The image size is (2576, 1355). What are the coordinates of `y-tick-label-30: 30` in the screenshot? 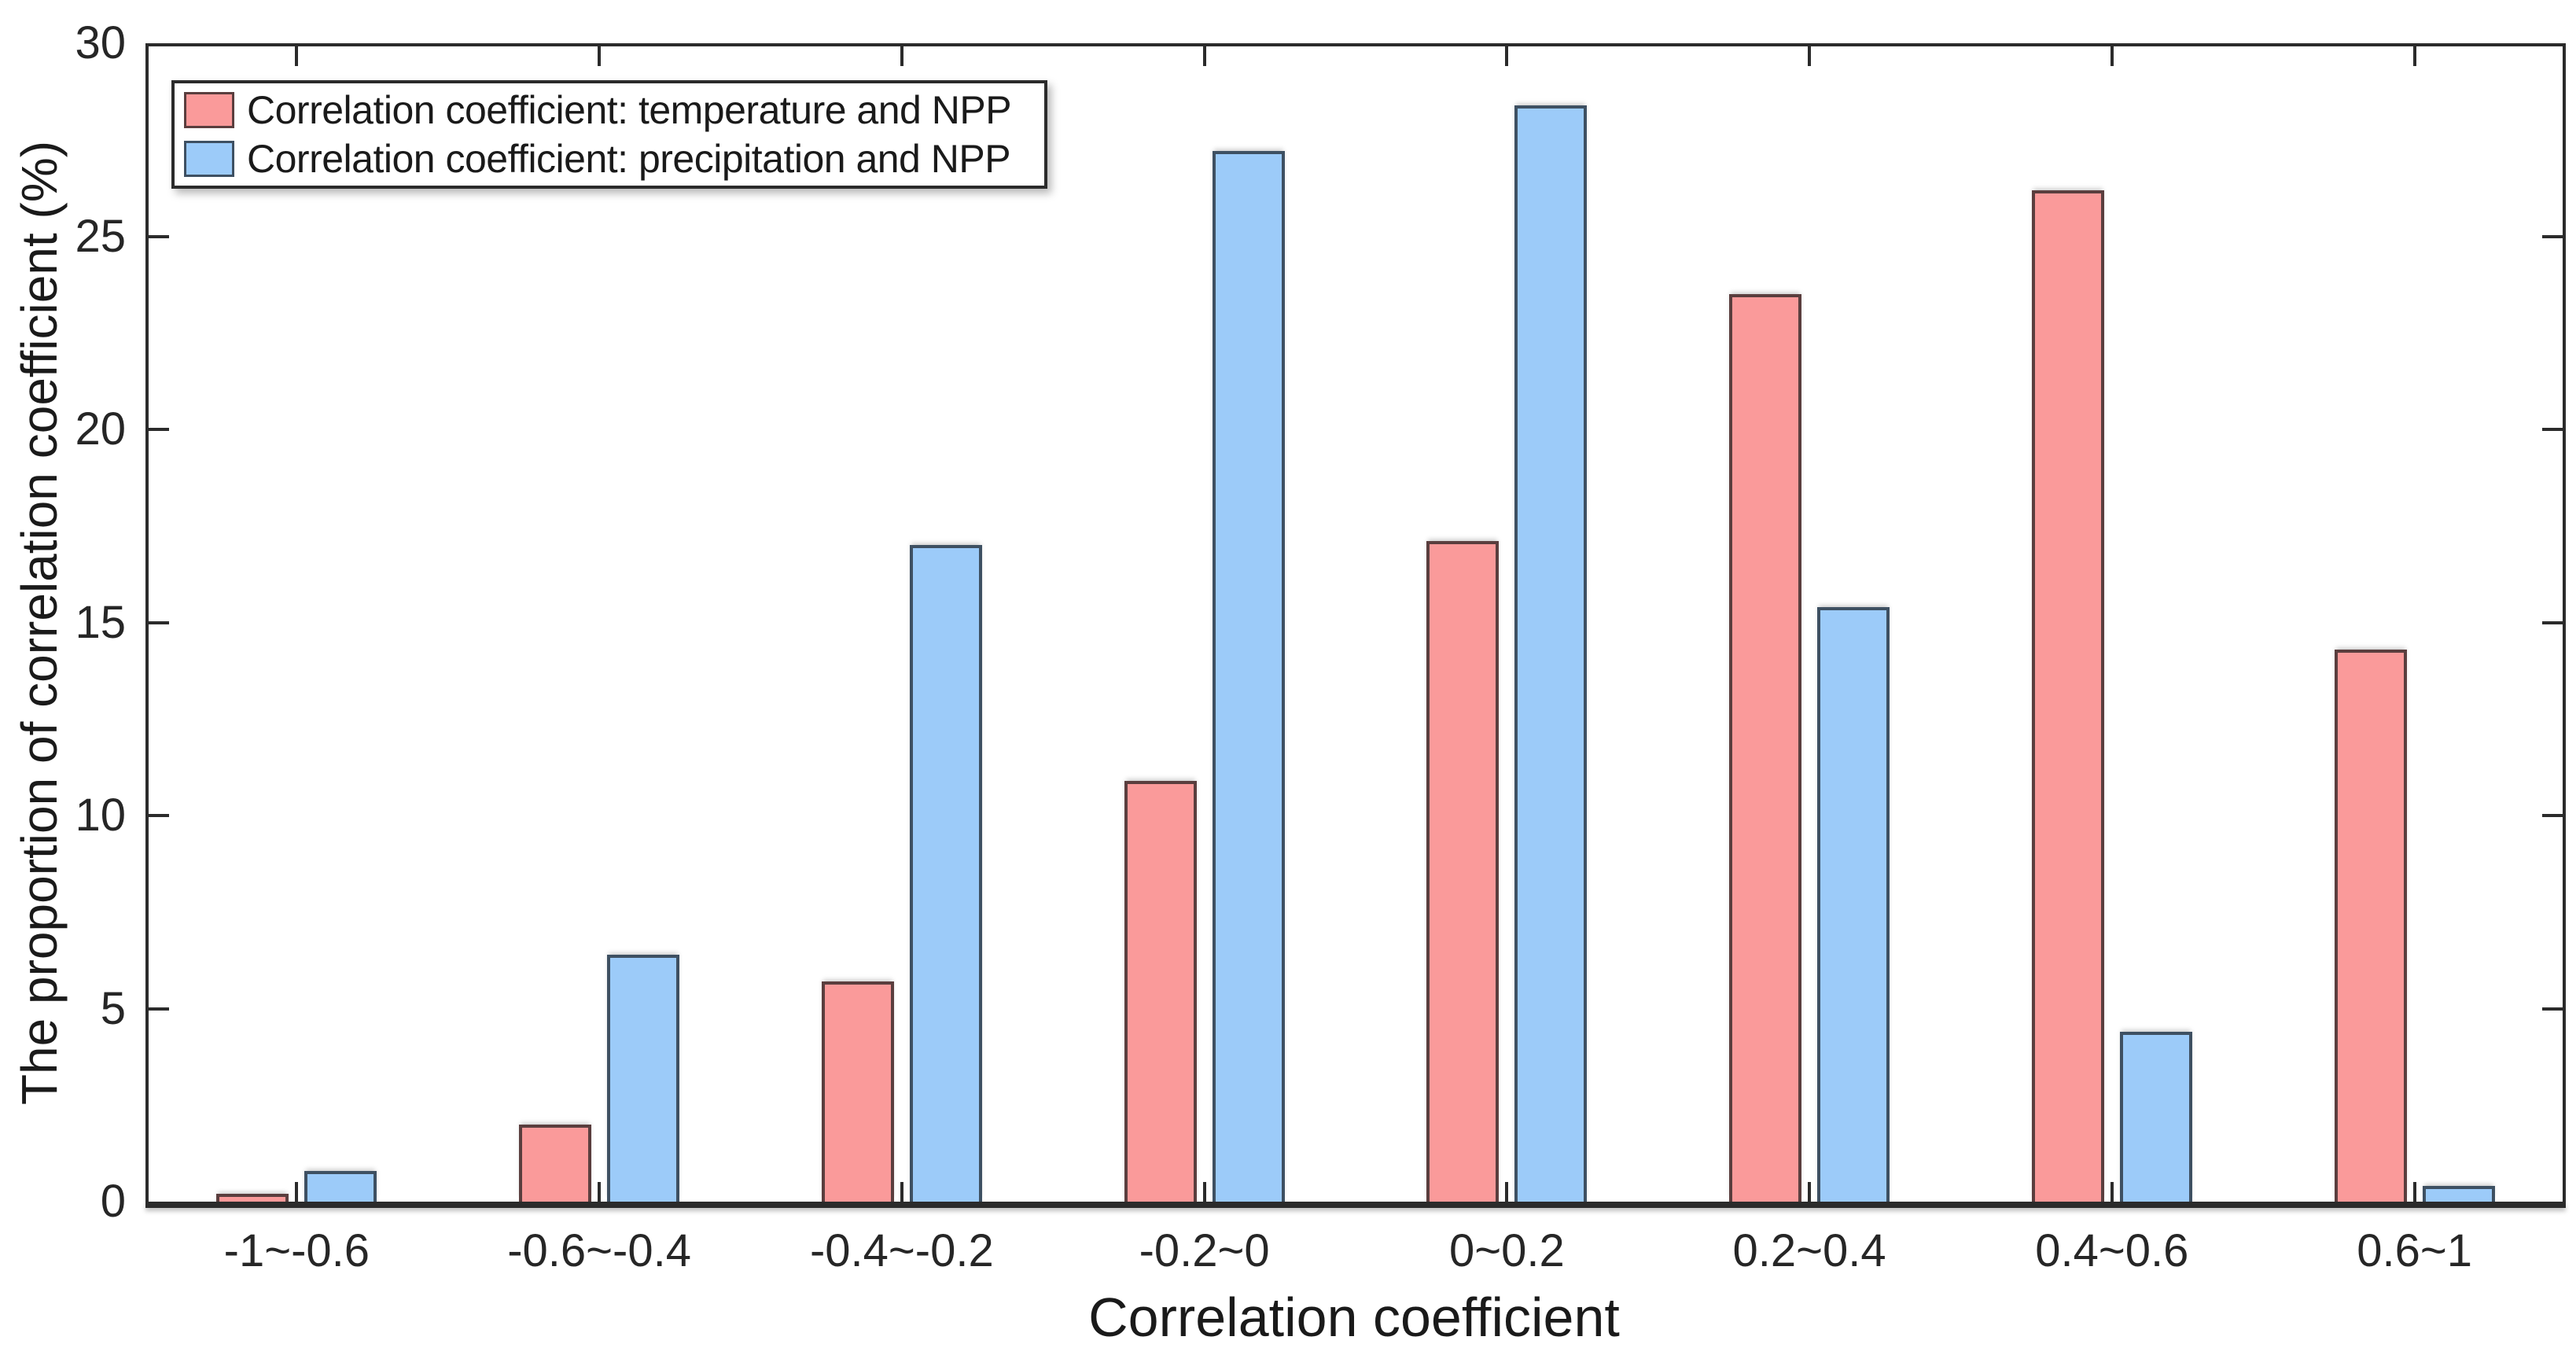 It's located at (100, 43).